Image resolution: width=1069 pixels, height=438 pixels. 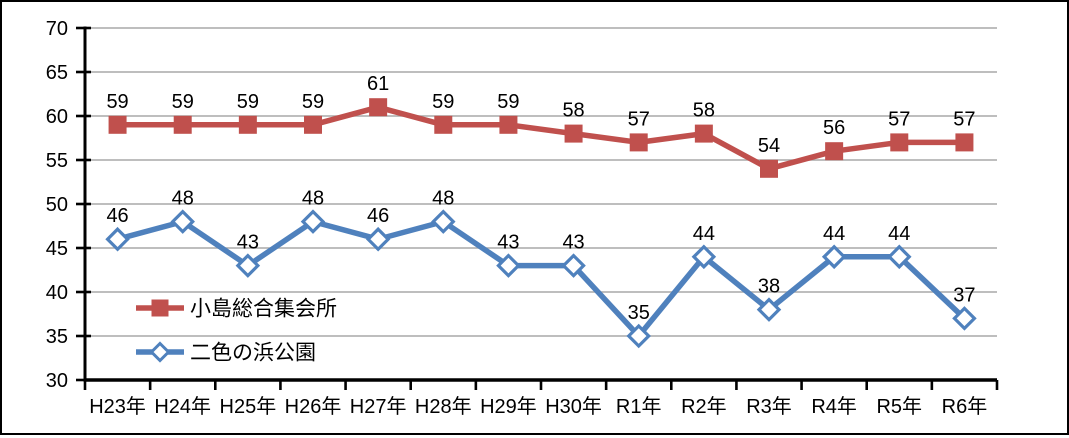 What do you see at coordinates (253, 353) in the screenshot?
I see `legend-label-nishiki: 二色の浜公園` at bounding box center [253, 353].